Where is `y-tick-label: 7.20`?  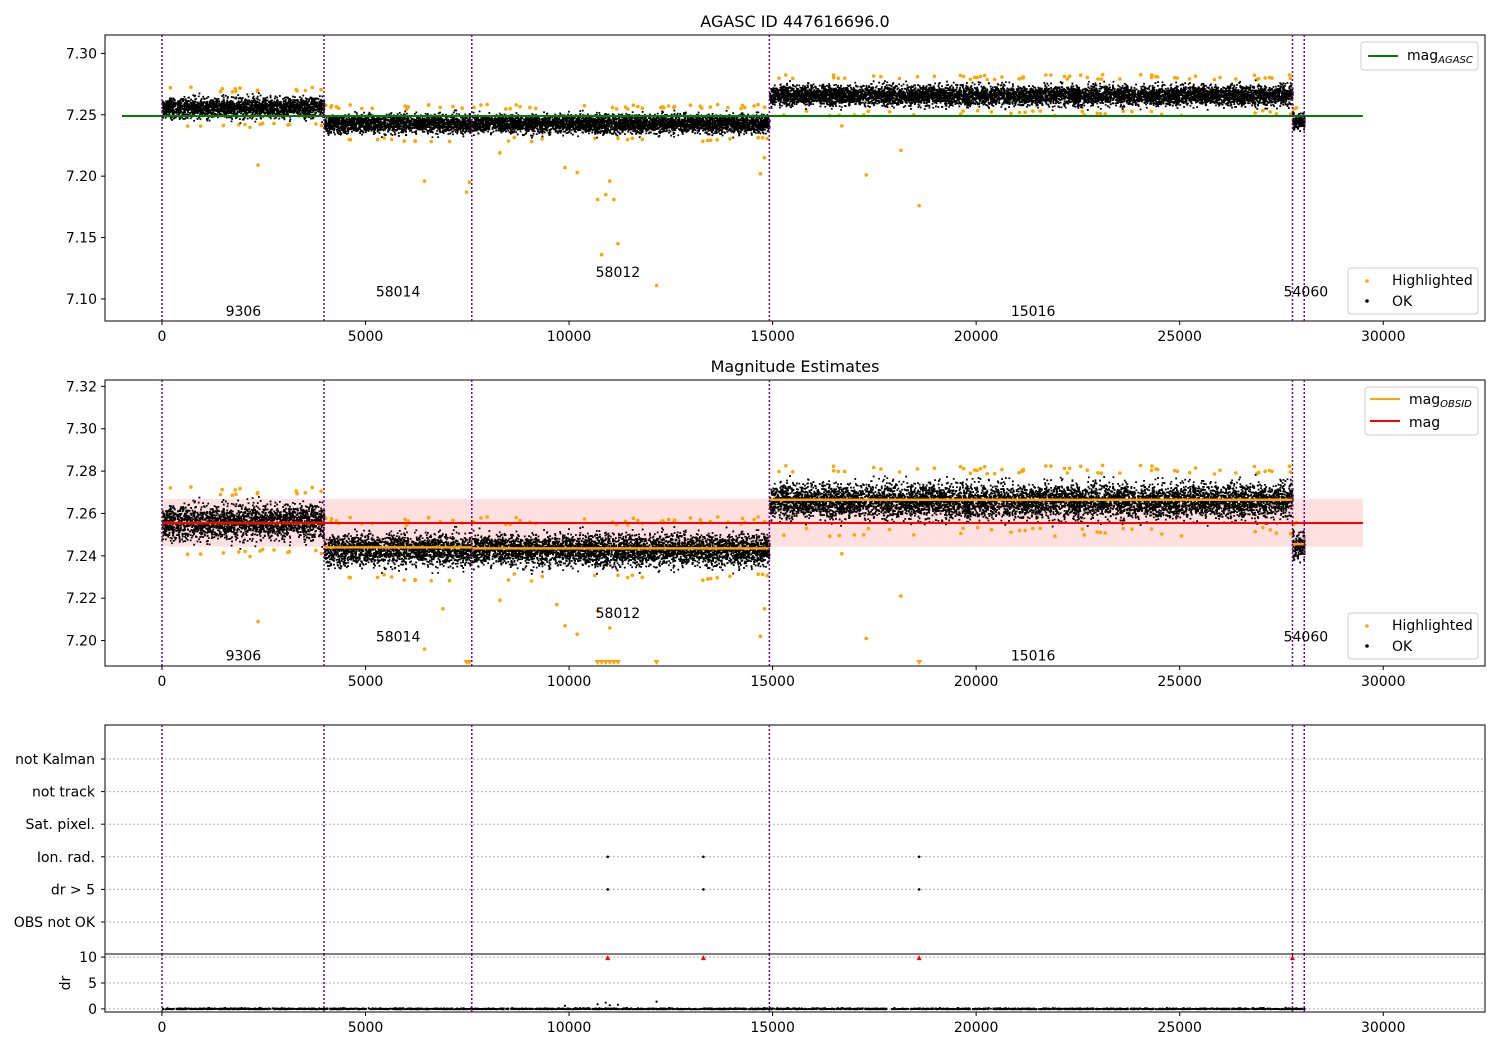
y-tick-label: 7.20 is located at coordinates (81, 177).